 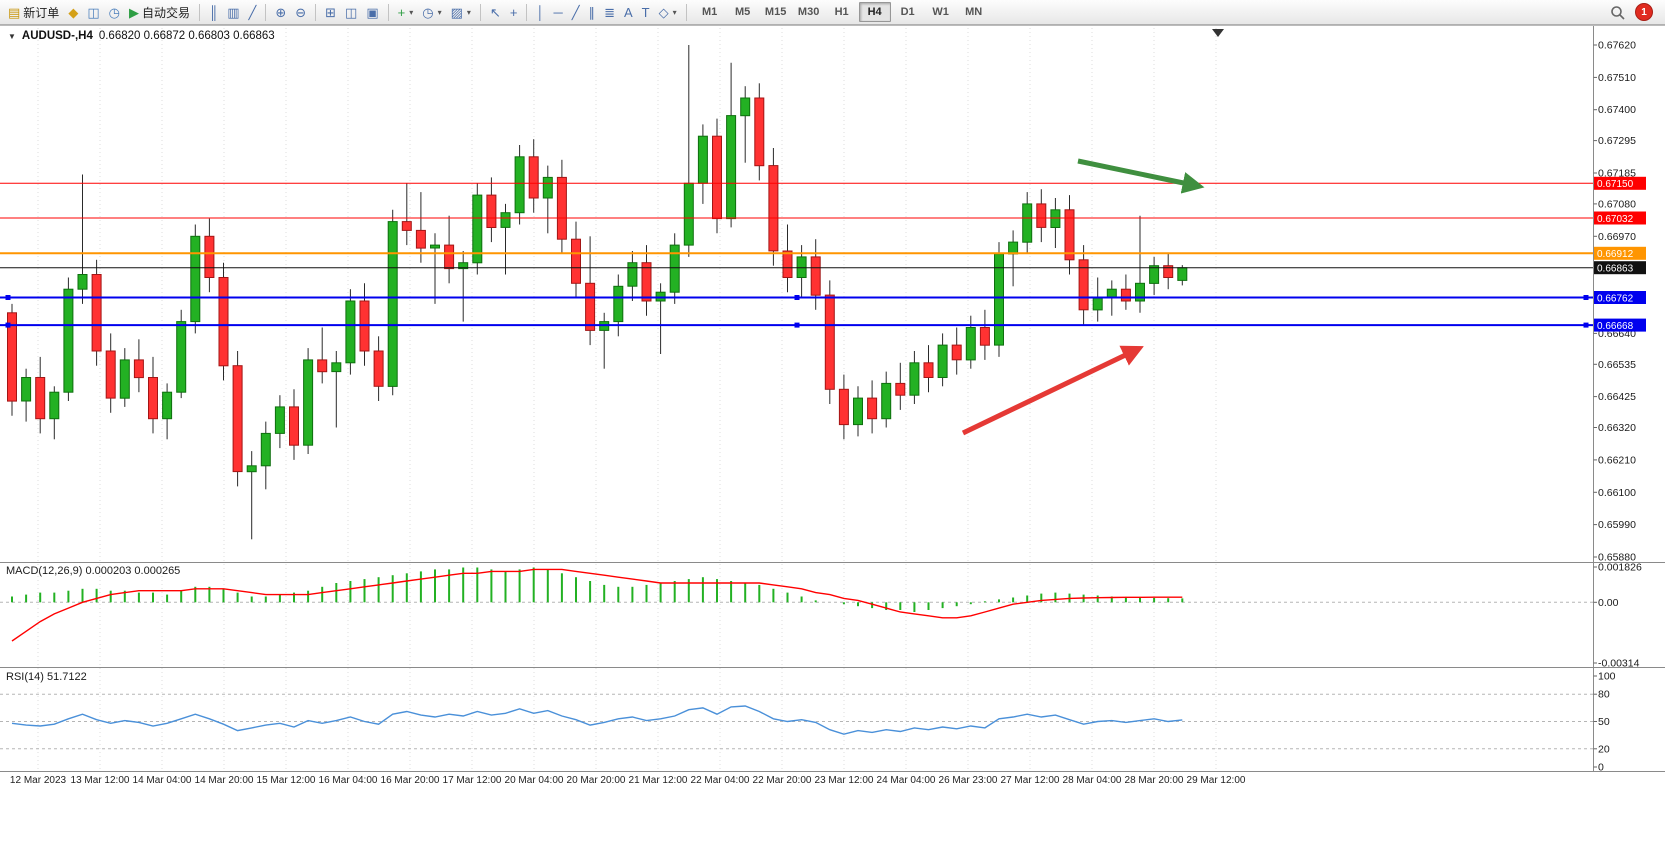 I want to click on text-button: A, so click(x=628, y=12).